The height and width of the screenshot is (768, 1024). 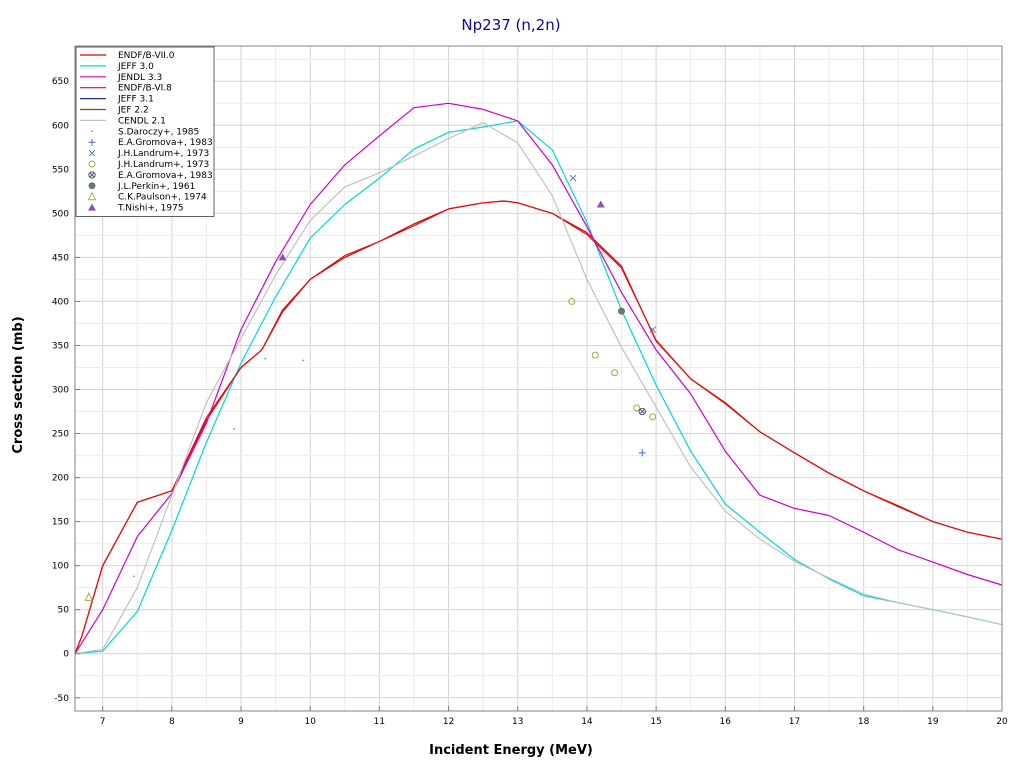 What do you see at coordinates (587, 722) in the screenshot?
I see `x-tick-label: 14` at bounding box center [587, 722].